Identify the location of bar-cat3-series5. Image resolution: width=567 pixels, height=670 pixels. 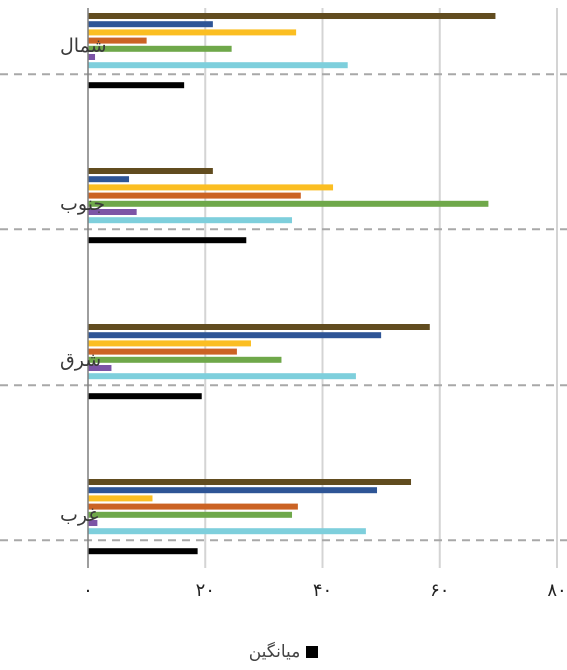
(93, 523).